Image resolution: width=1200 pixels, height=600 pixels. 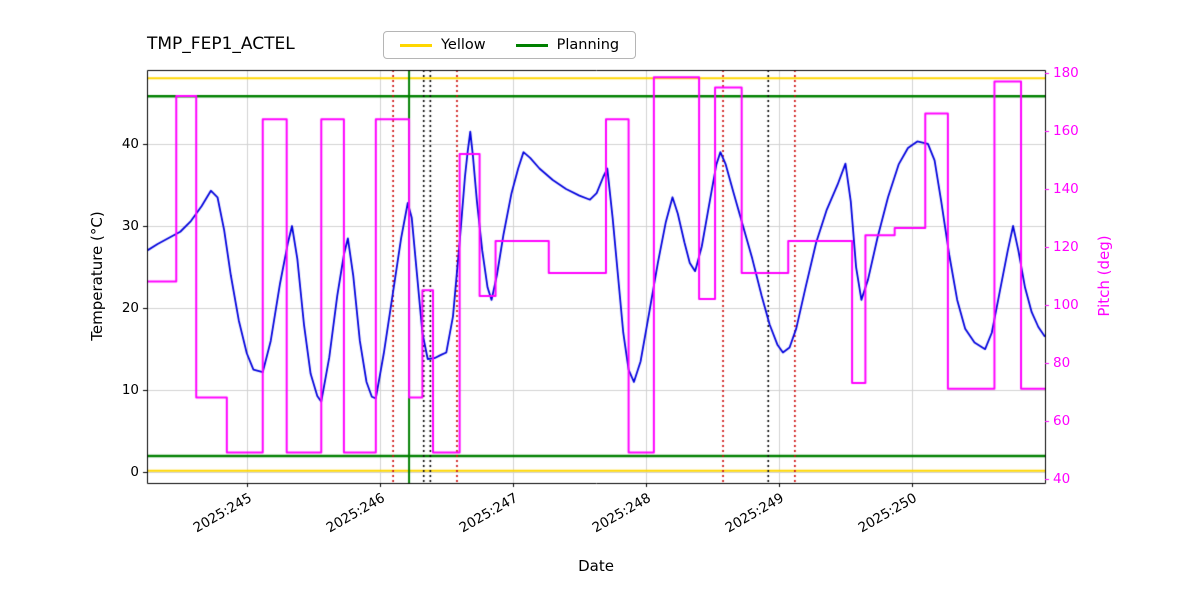 I want to click on legend-item-yellow: Yellow, so click(x=443, y=45).